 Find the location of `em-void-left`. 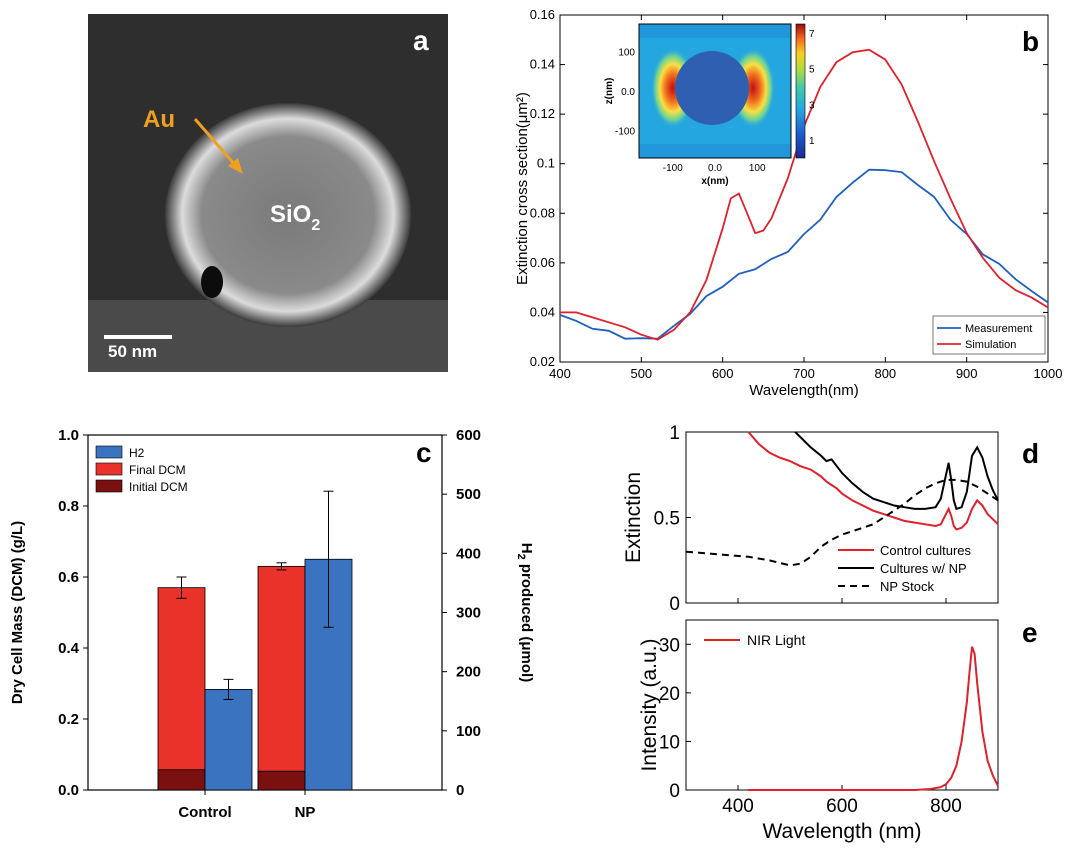

em-void-left is located at coordinates (212, 282).